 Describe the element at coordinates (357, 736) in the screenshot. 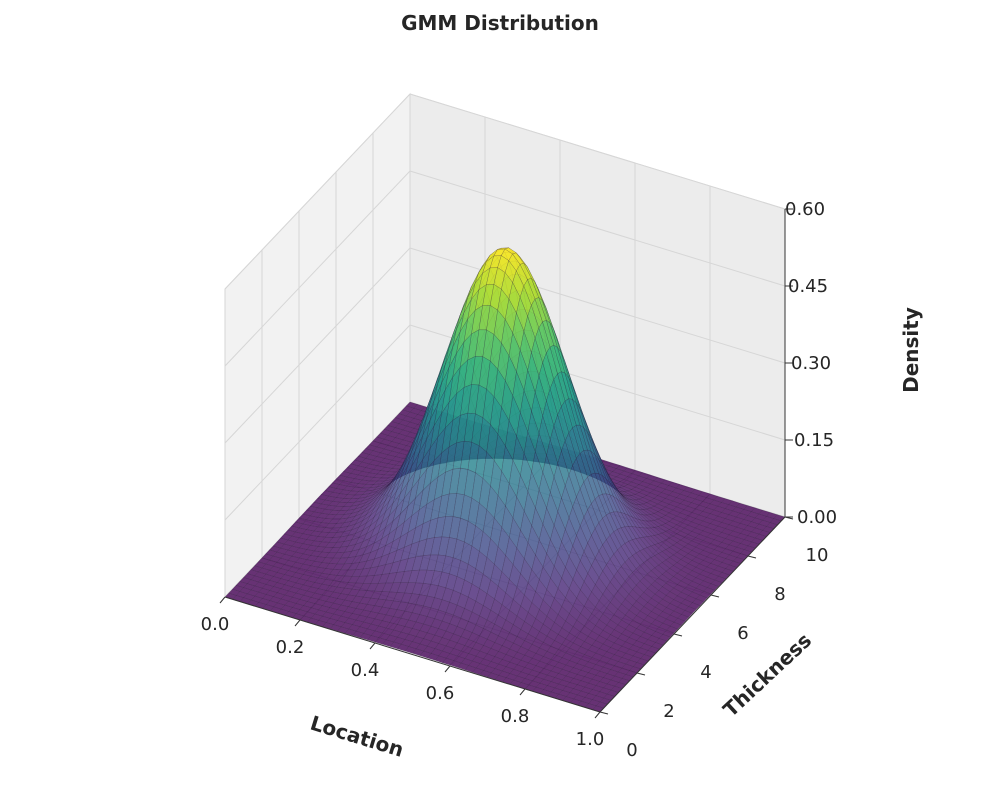

I see `x-axis-label: Location` at that location.